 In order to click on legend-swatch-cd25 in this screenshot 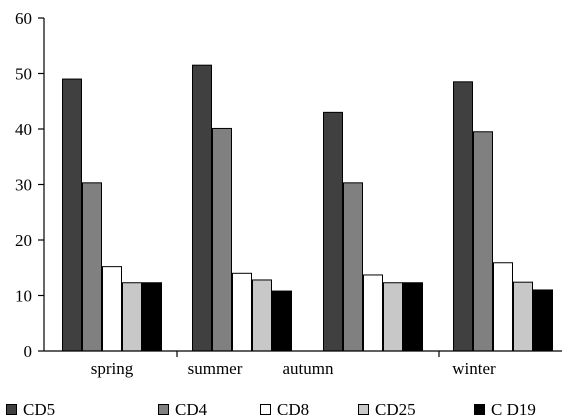, I will do `click(363, 409)`.